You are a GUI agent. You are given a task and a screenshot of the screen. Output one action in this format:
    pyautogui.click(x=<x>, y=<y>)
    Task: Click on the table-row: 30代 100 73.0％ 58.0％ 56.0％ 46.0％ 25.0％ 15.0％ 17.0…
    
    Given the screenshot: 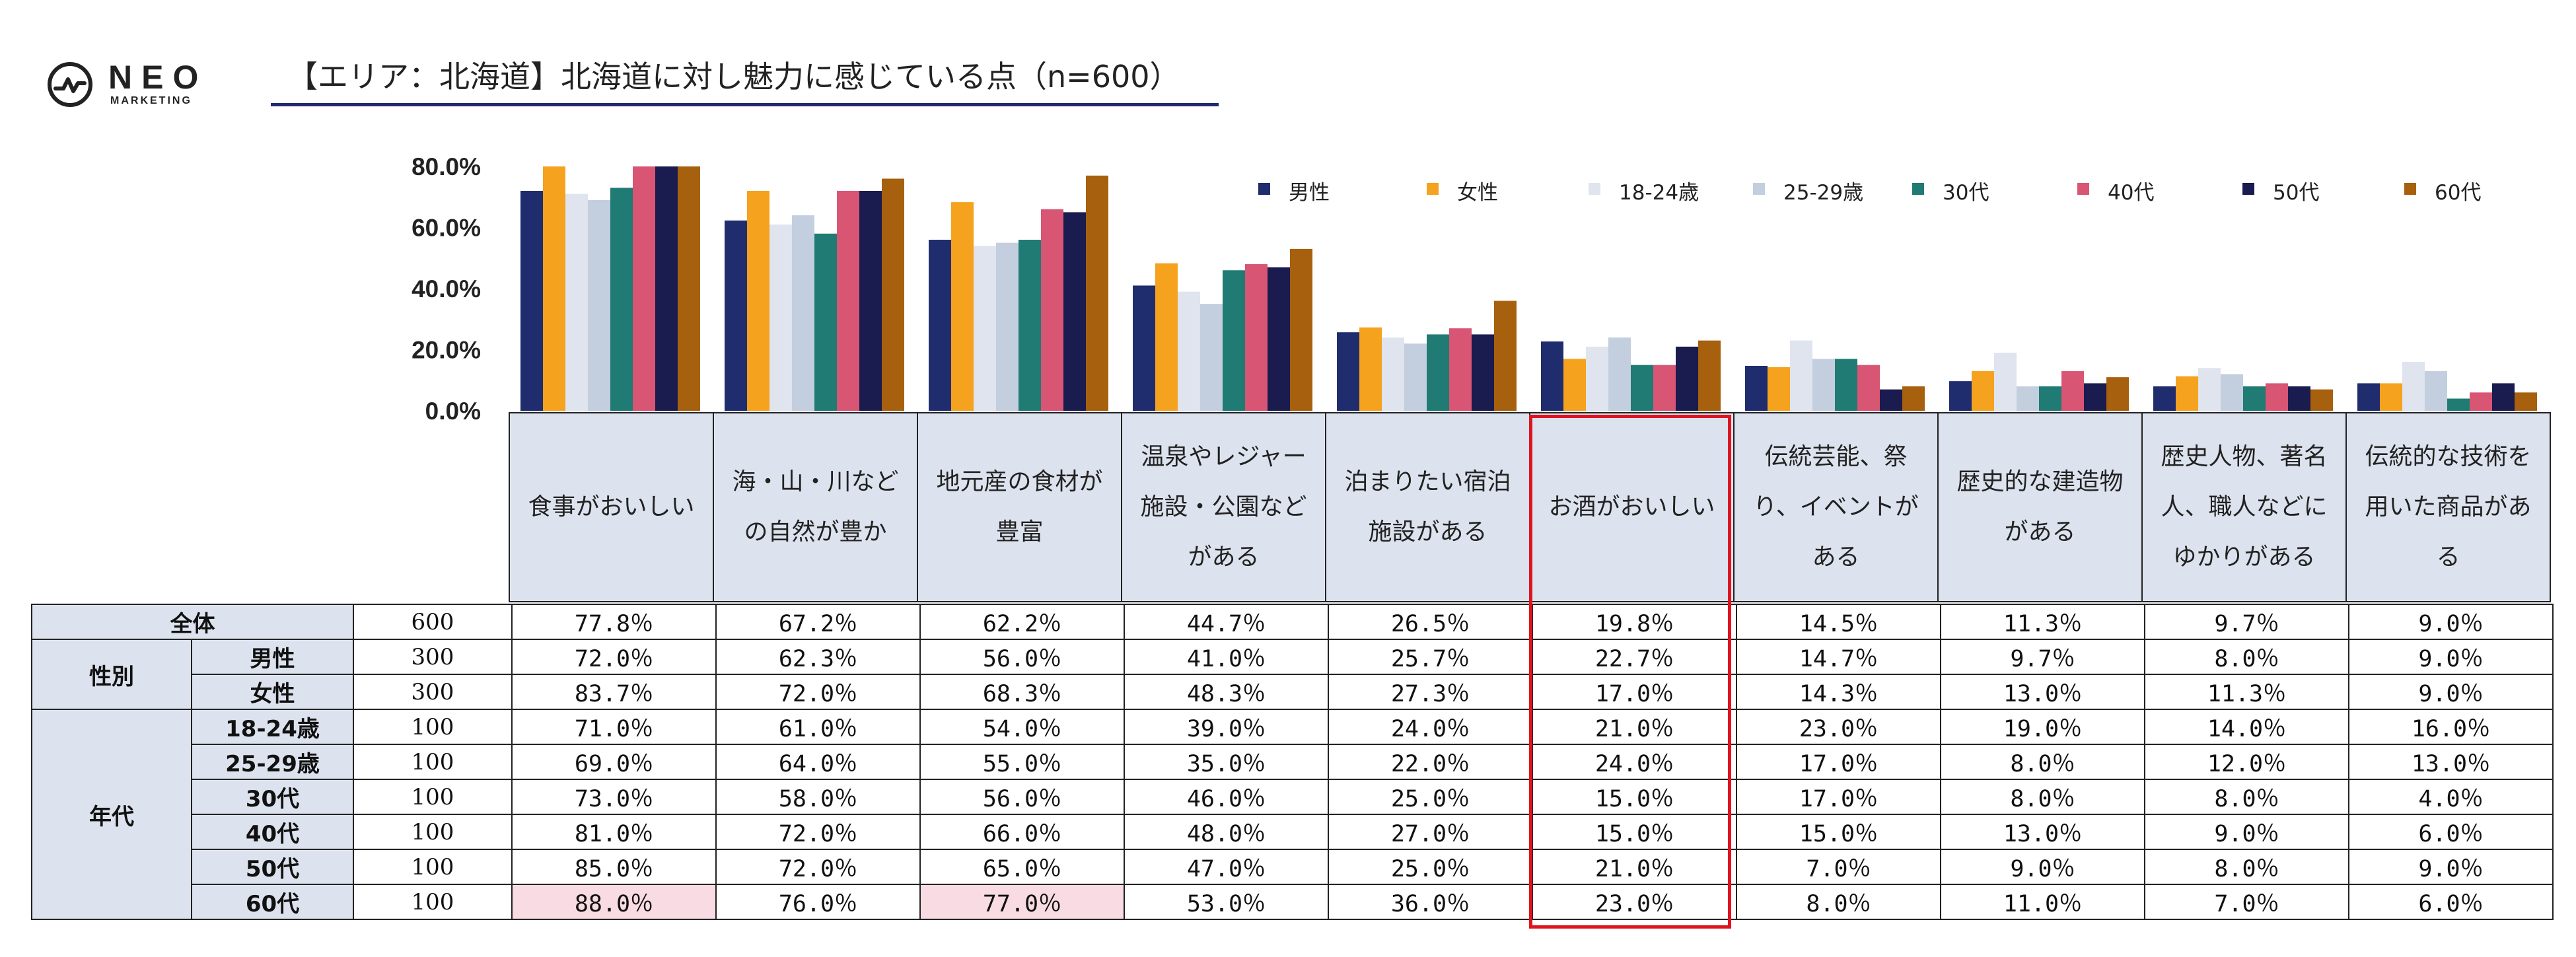 What is the action you would take?
    pyautogui.click(x=1293, y=797)
    